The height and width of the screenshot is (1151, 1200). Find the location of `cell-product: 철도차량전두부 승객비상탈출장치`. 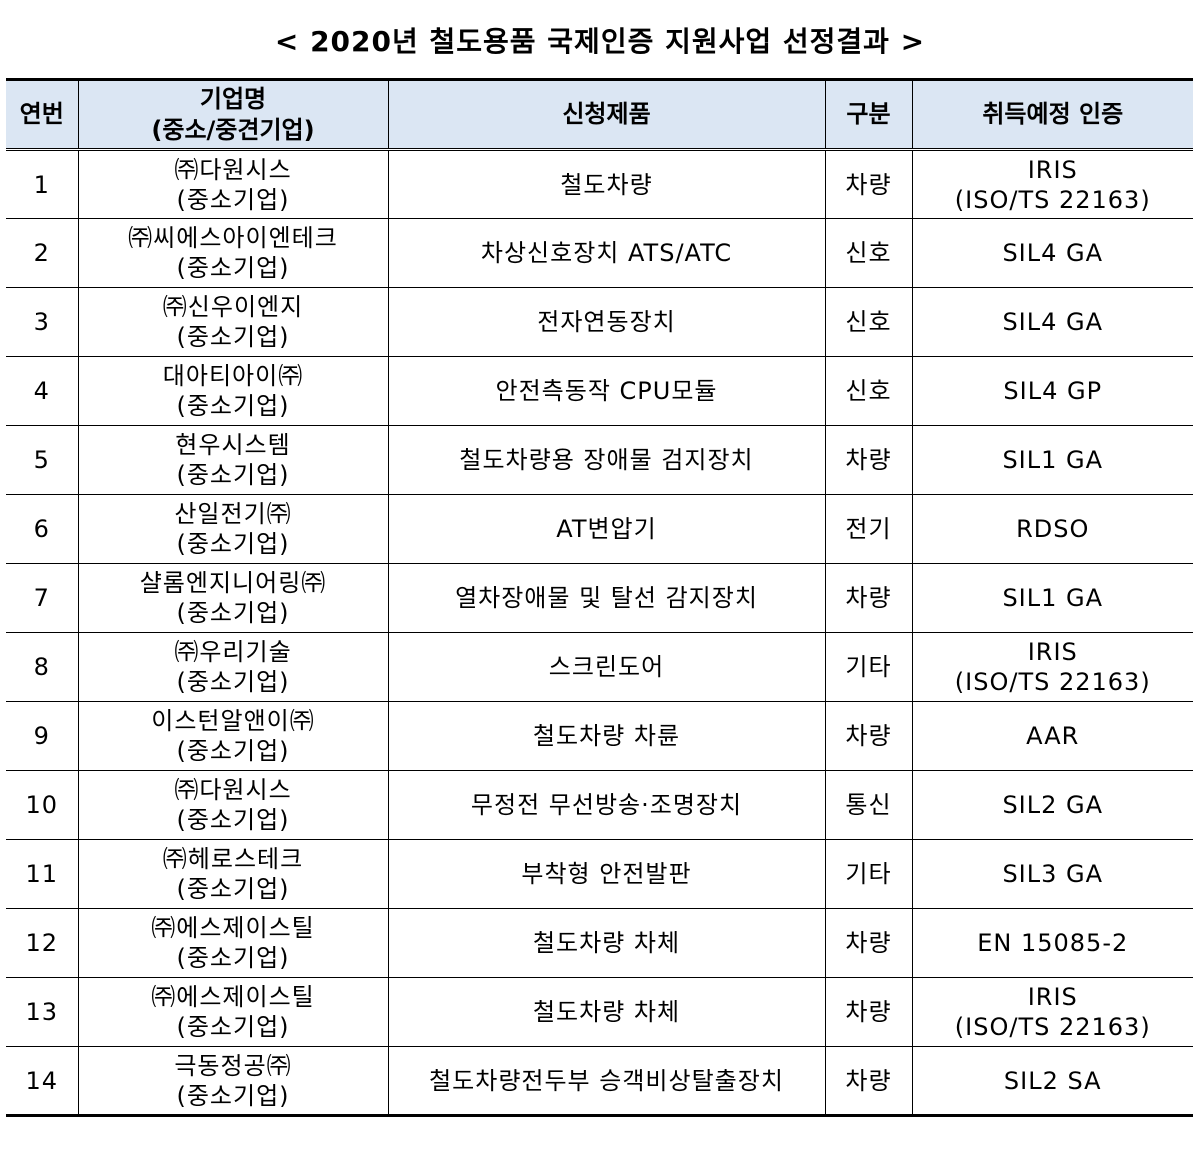

cell-product: 철도차량전두부 승객비상탈출장치 is located at coordinates (606, 1081).